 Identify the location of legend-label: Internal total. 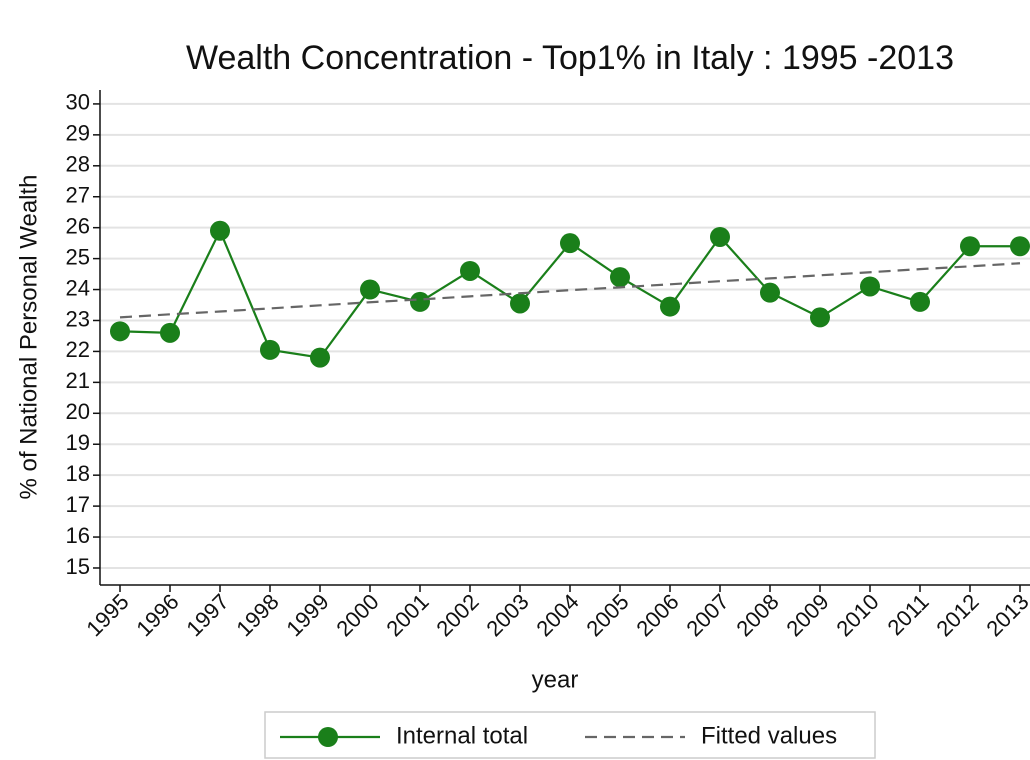
(462, 735).